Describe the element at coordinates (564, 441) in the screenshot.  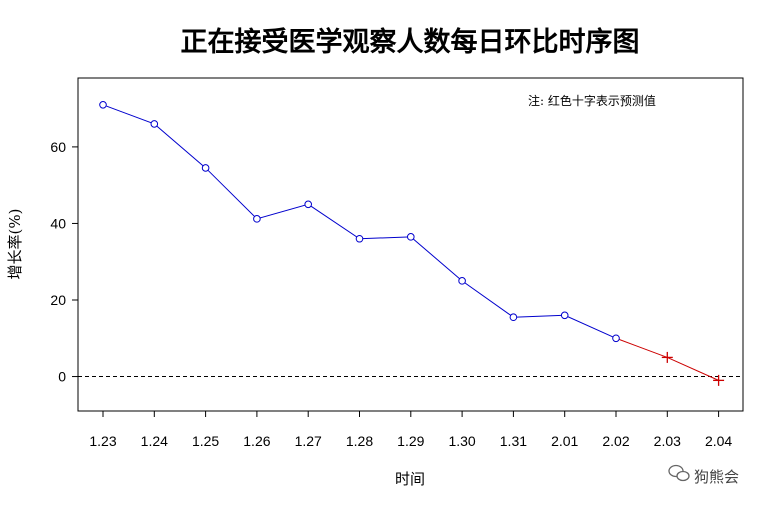
I see `x-tick-label: 2.01` at that location.